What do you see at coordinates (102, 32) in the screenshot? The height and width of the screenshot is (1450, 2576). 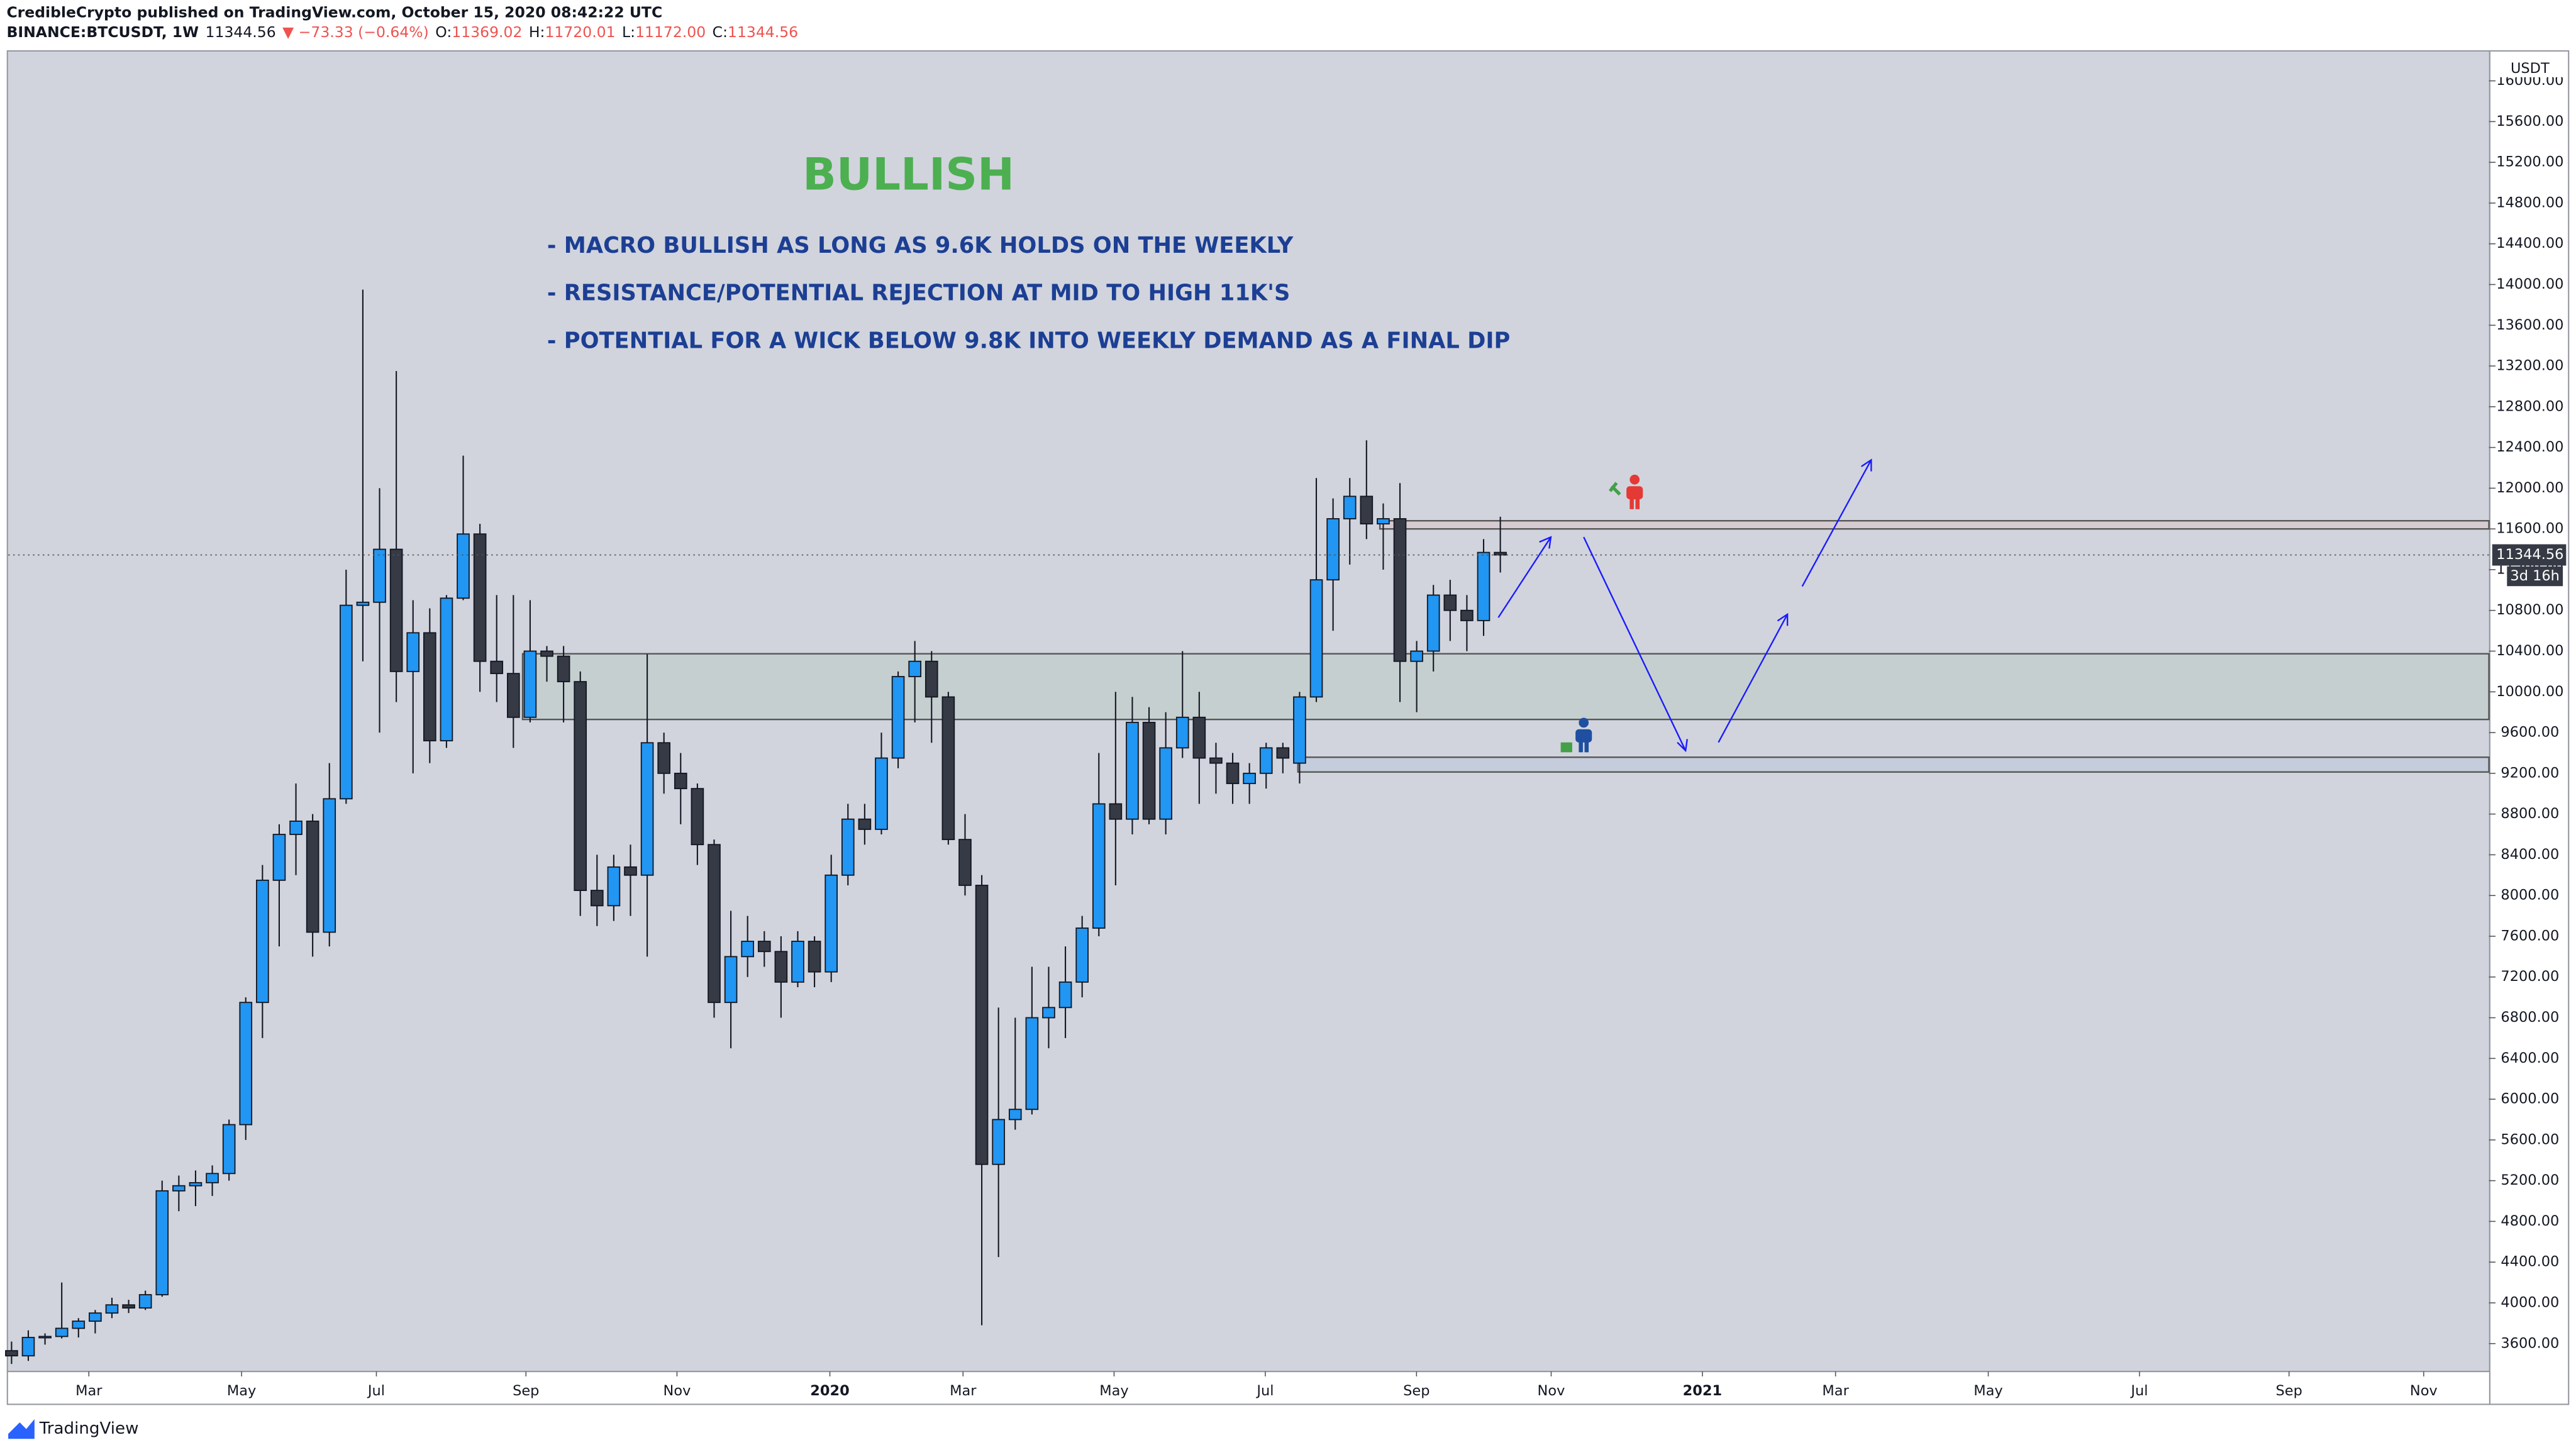 I see `symbol: BINANCE:BTCUSDT, 1W` at bounding box center [102, 32].